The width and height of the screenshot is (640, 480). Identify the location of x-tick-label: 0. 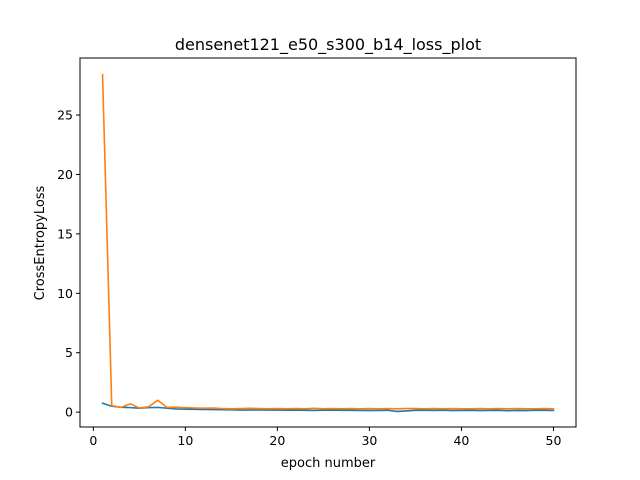
(93, 440).